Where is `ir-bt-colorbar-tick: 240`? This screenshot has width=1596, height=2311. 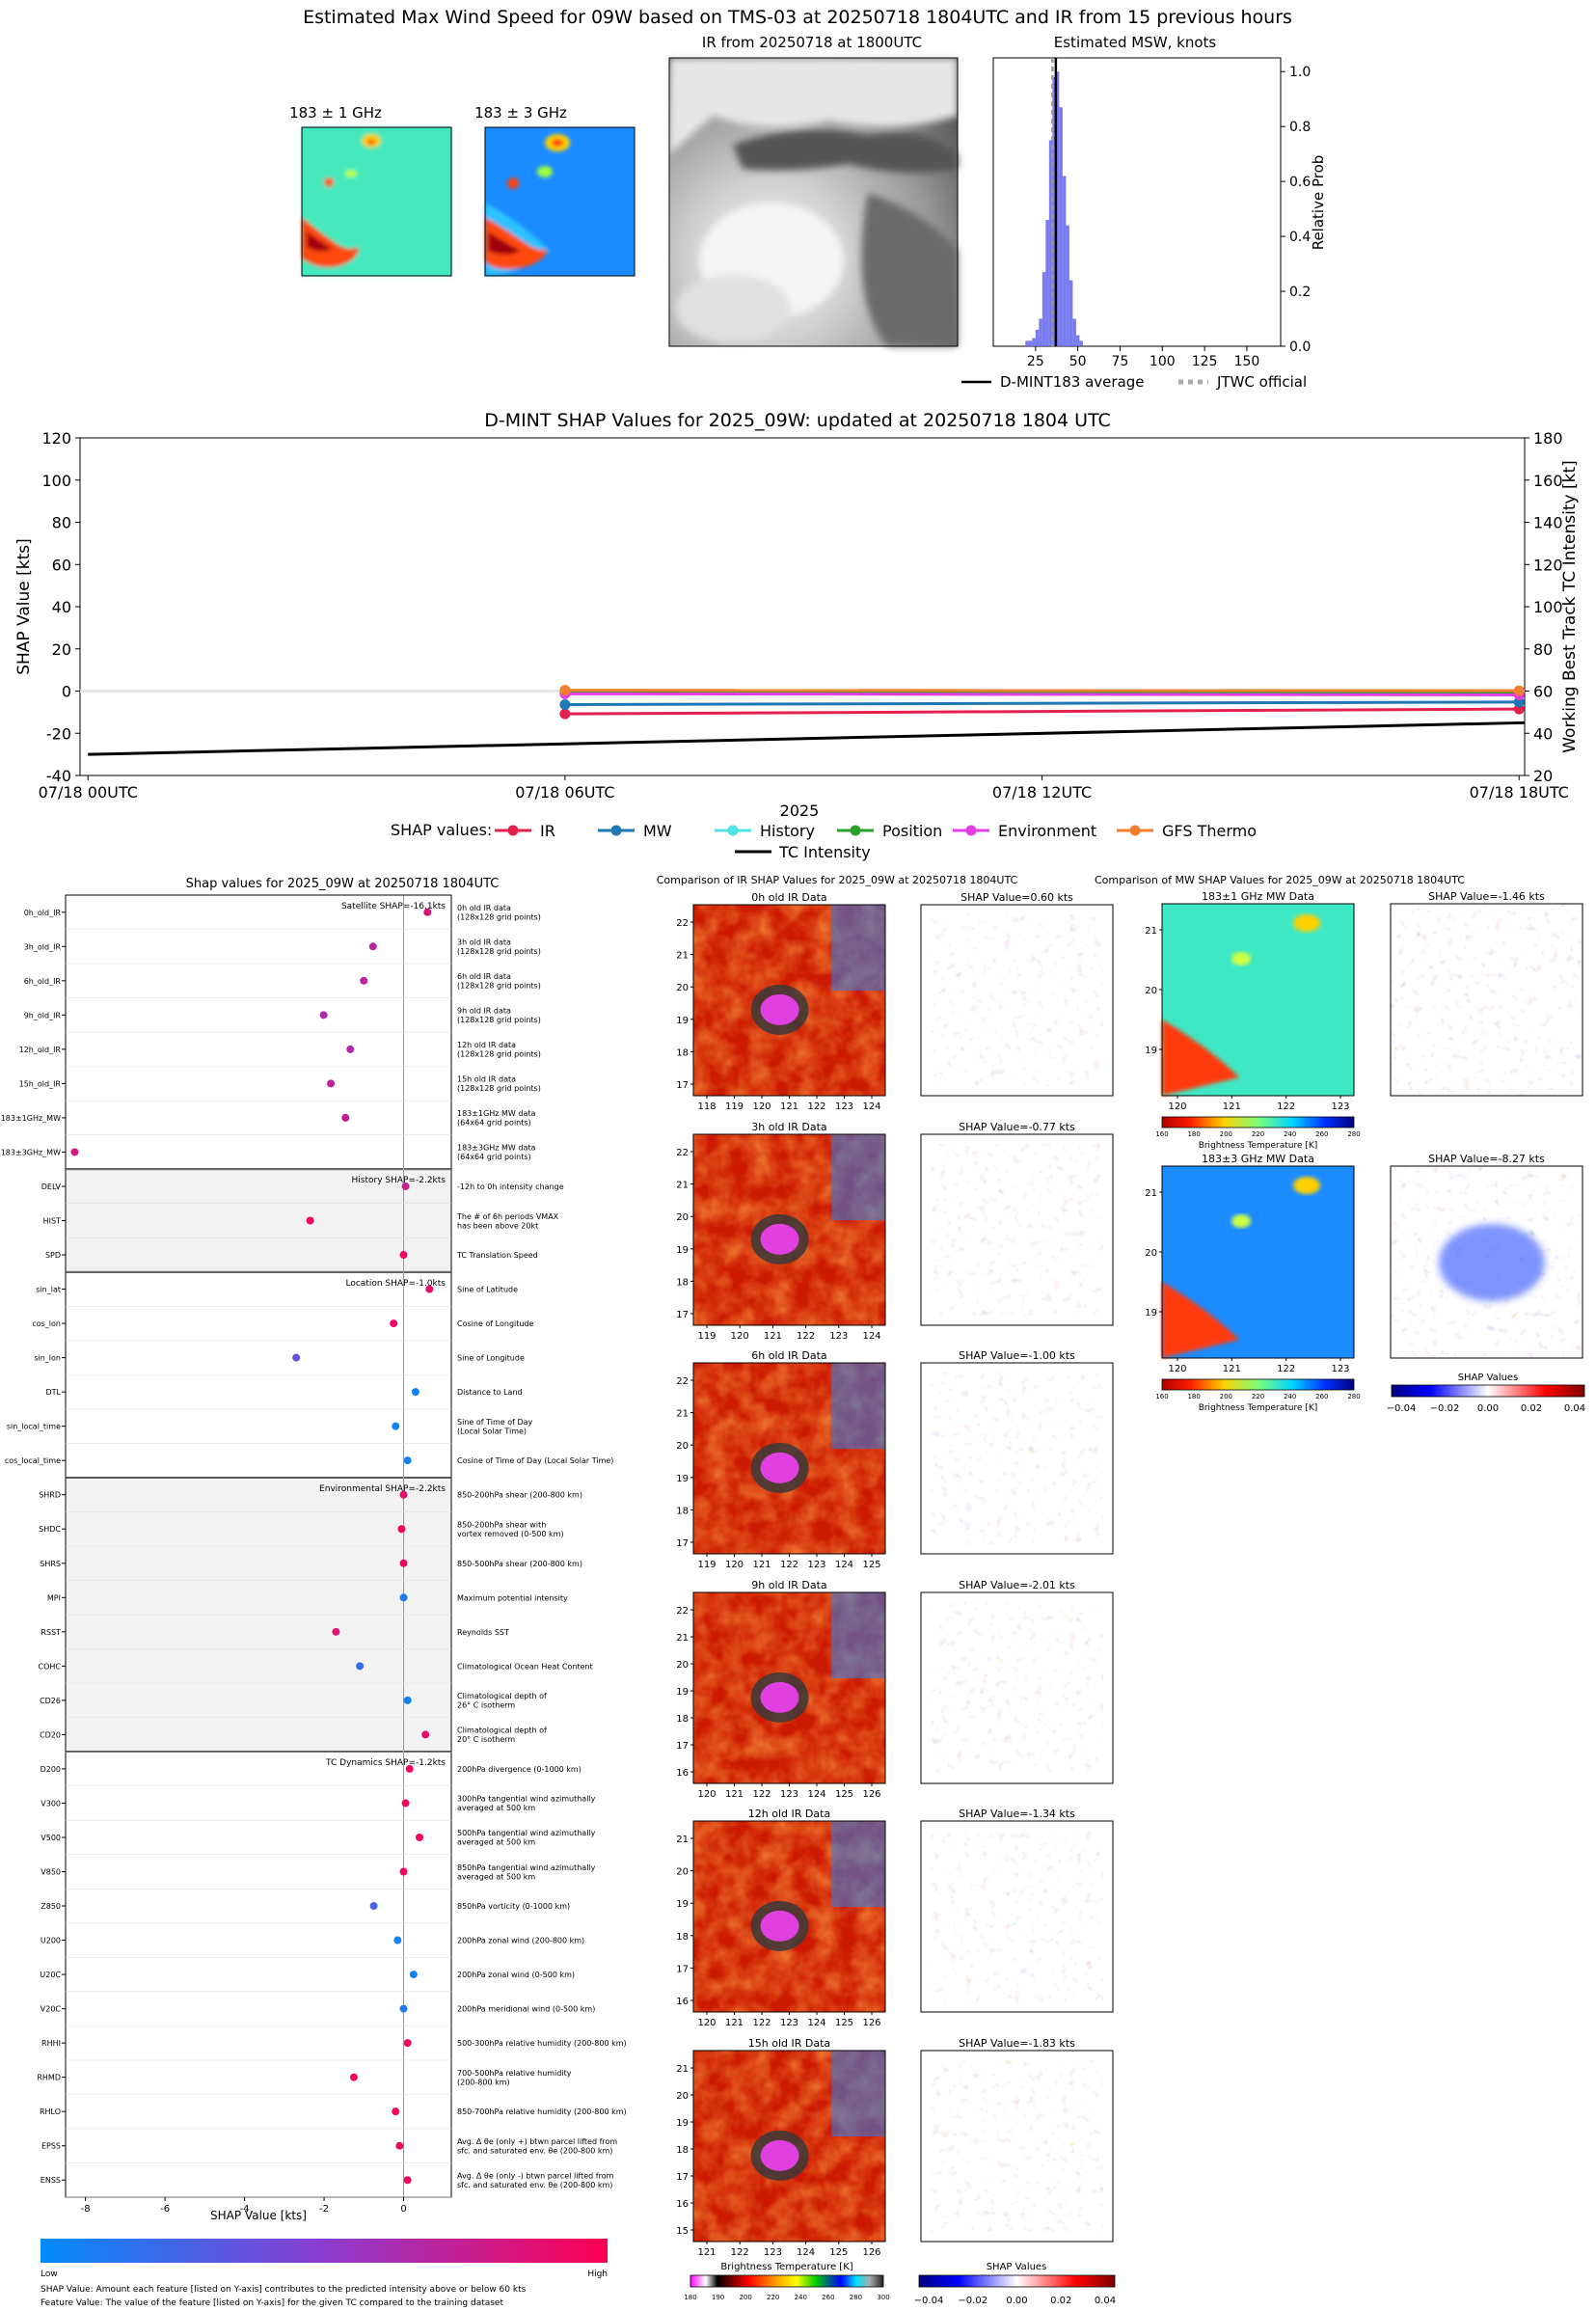 ir-bt-colorbar-tick: 240 is located at coordinates (801, 2297).